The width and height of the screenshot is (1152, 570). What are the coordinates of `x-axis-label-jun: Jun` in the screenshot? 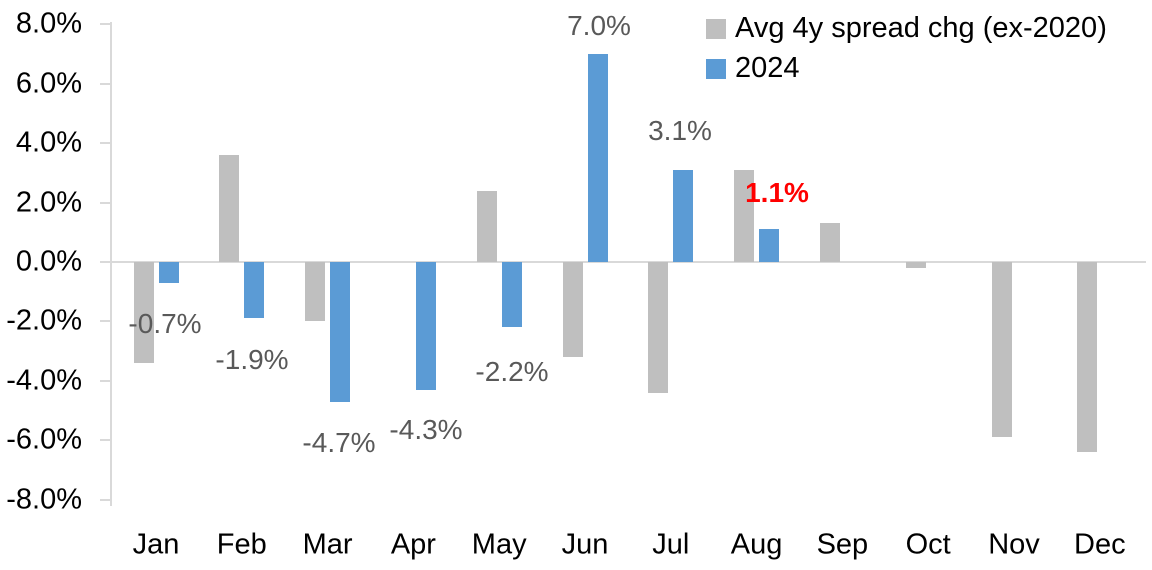 It's located at (585, 544).